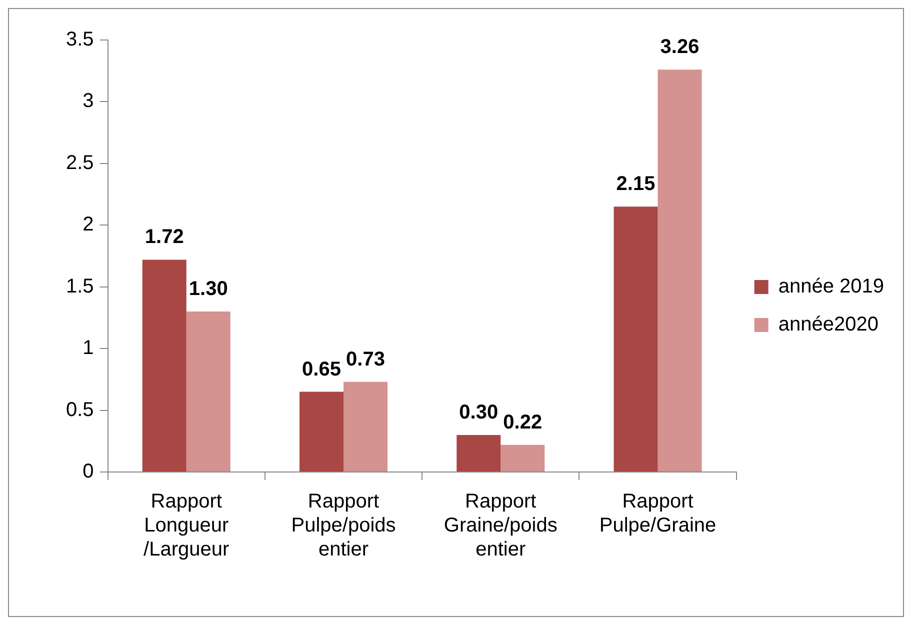 The height and width of the screenshot is (627, 914). Describe the element at coordinates (80, 163) in the screenshot. I see `y-tick-label: 2.5` at that location.